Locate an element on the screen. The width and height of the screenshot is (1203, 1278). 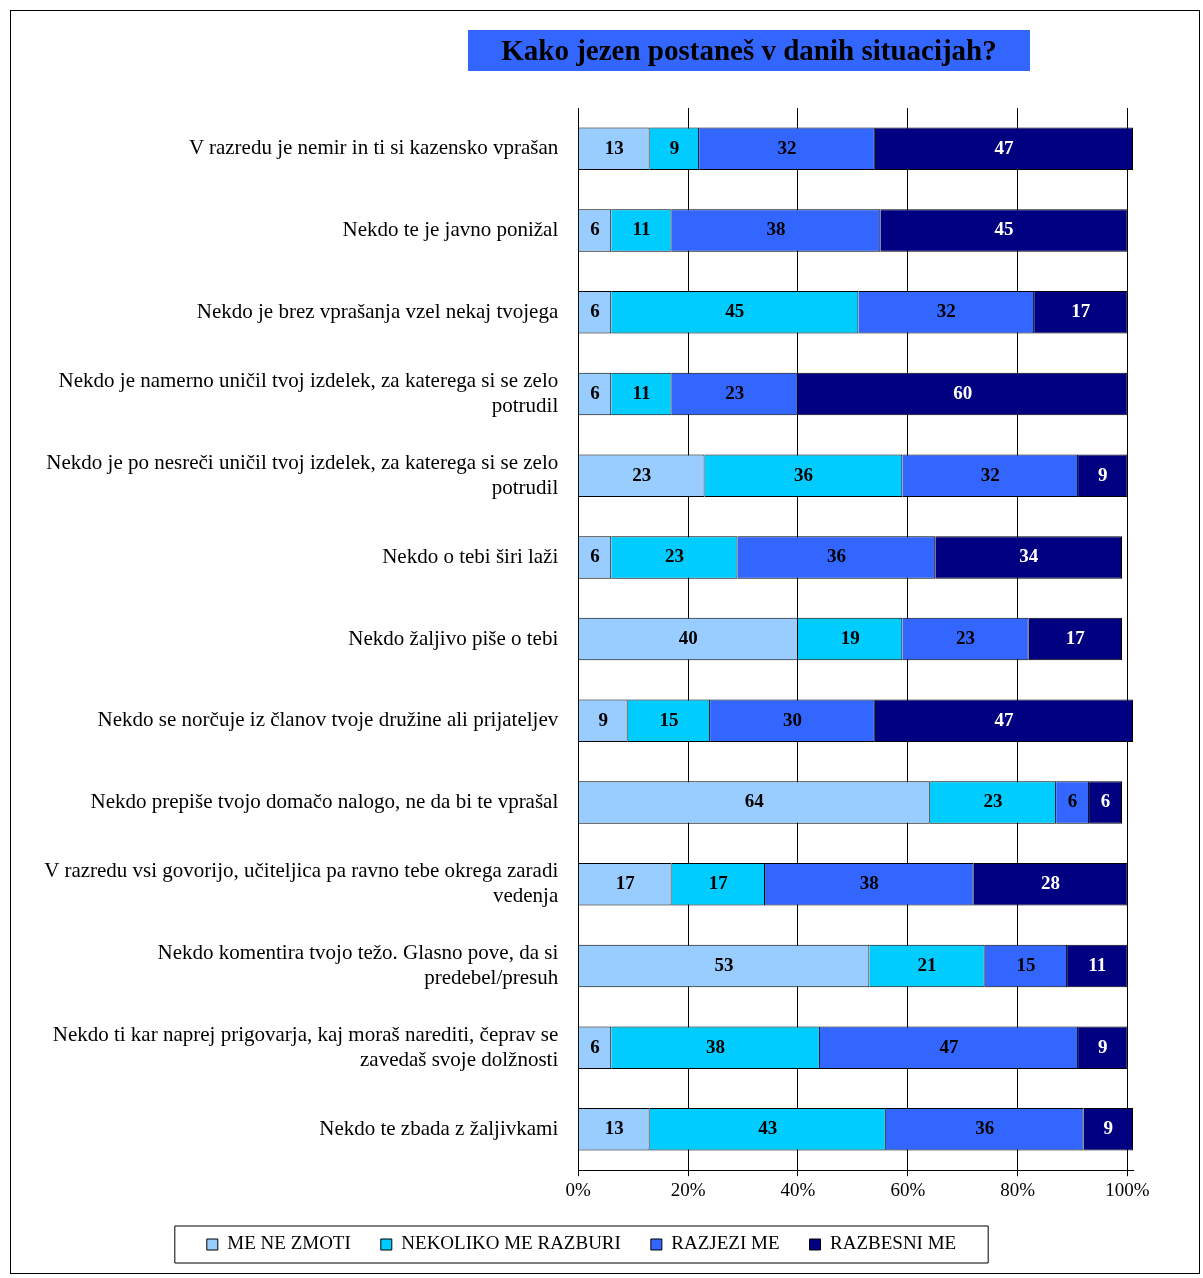
chart-title: Kako jezen postaneš v danih situacijah? is located at coordinates (749, 50).